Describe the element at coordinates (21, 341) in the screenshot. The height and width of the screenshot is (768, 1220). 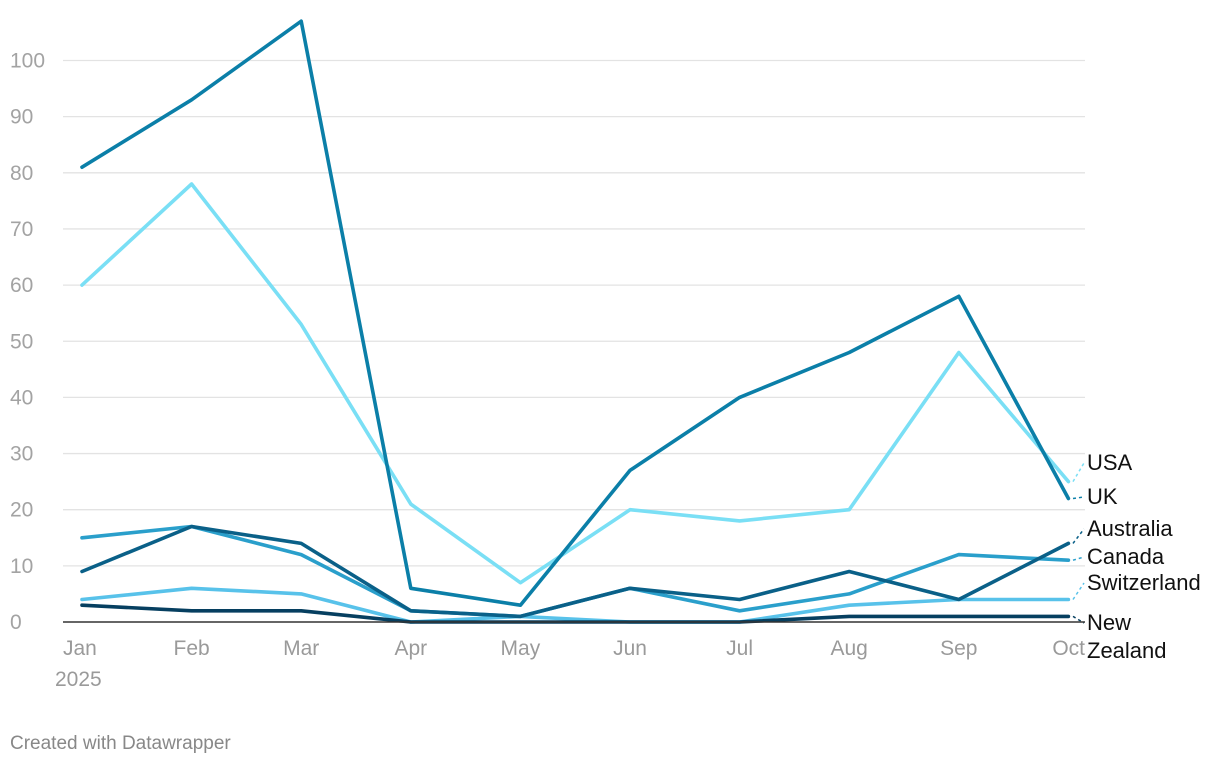
I see `y-tick-label: 50` at that location.